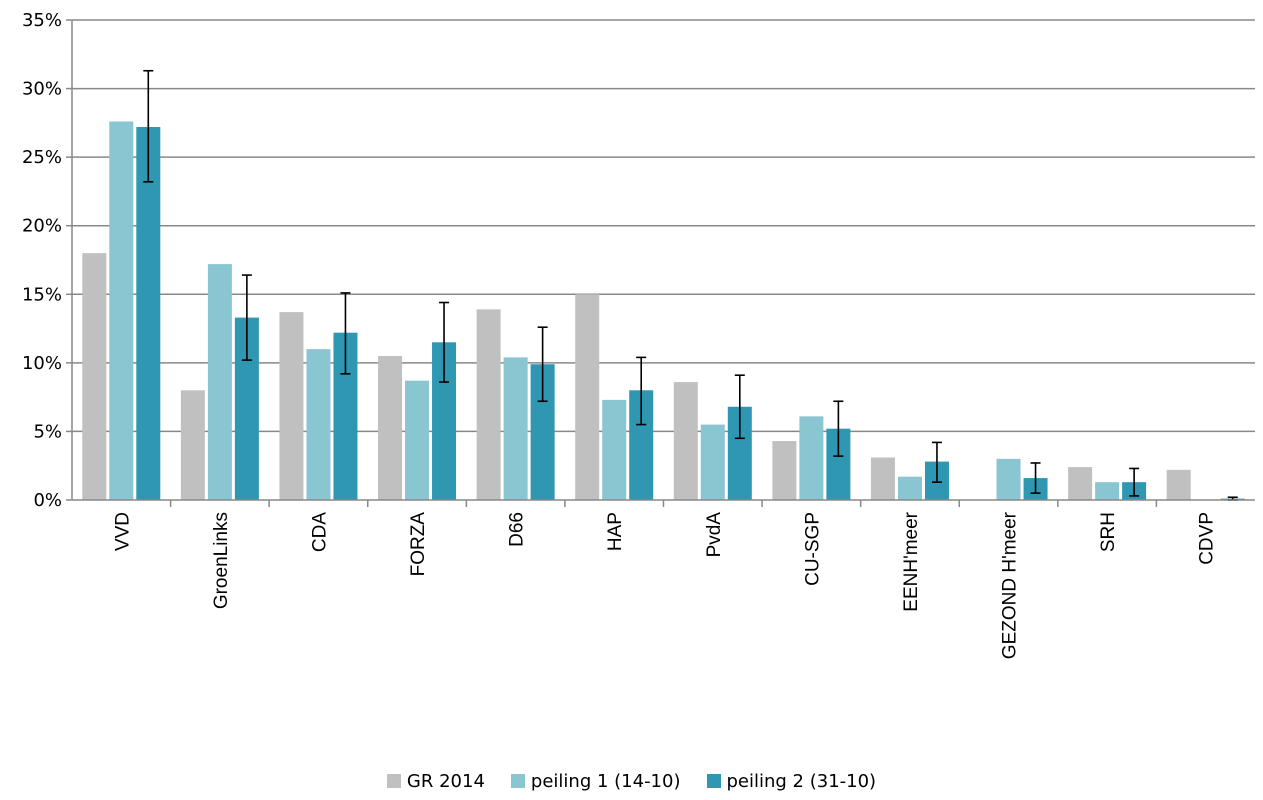  Describe the element at coordinates (714, 535) in the screenshot. I see `x-category-label: PvdA` at that location.